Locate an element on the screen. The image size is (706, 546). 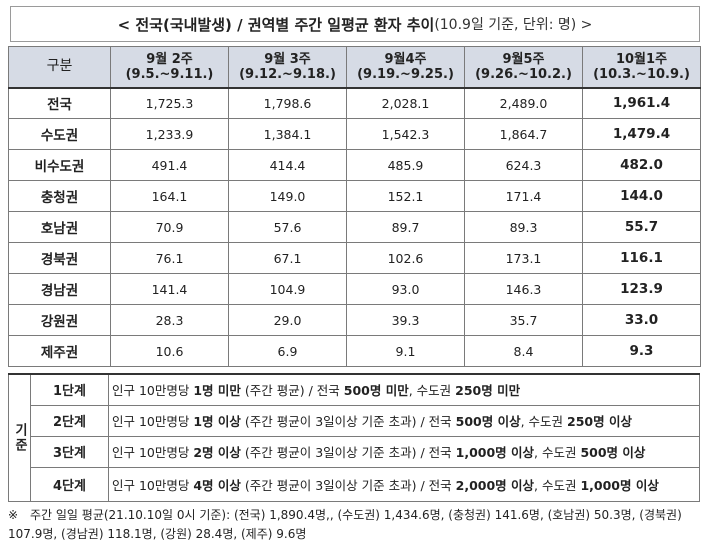
threshold-emphasis: 250명 이상 is located at coordinates (599, 421).